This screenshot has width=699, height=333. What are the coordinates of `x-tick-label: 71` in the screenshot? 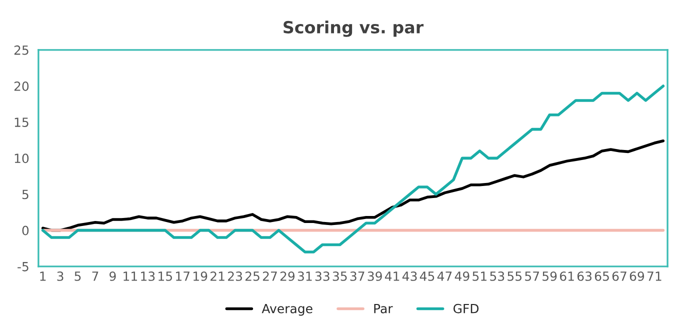 It's located at (655, 276).